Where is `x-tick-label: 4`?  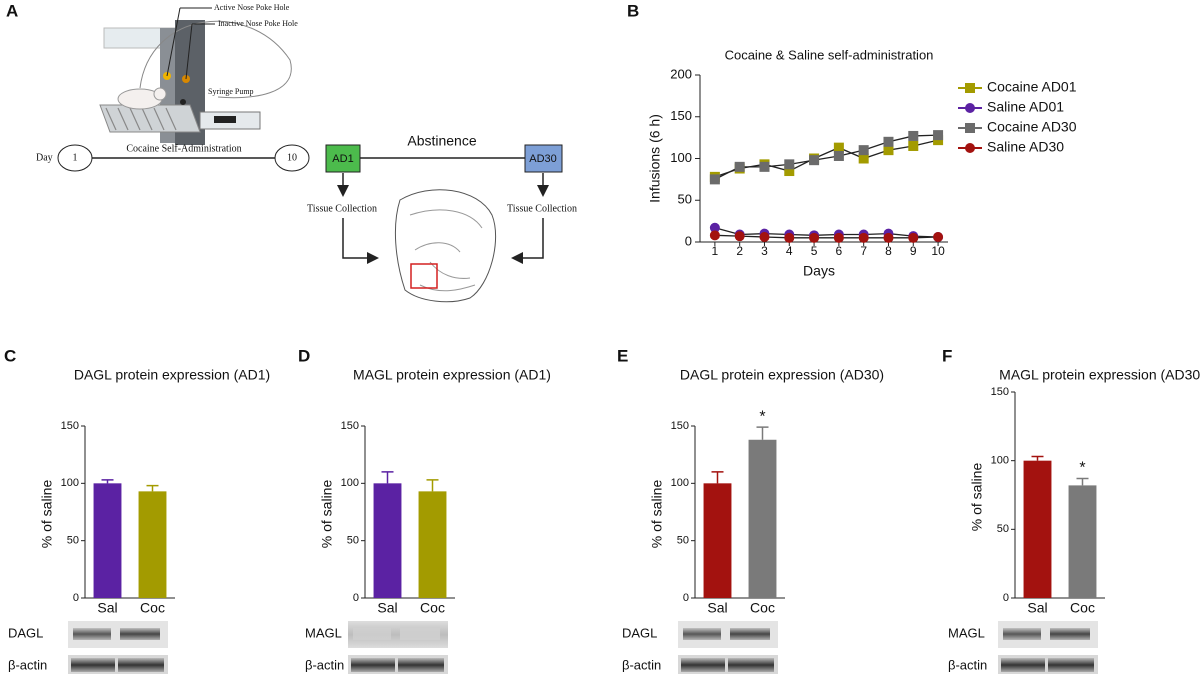
x-tick-label: 4 is located at coordinates (789, 251).